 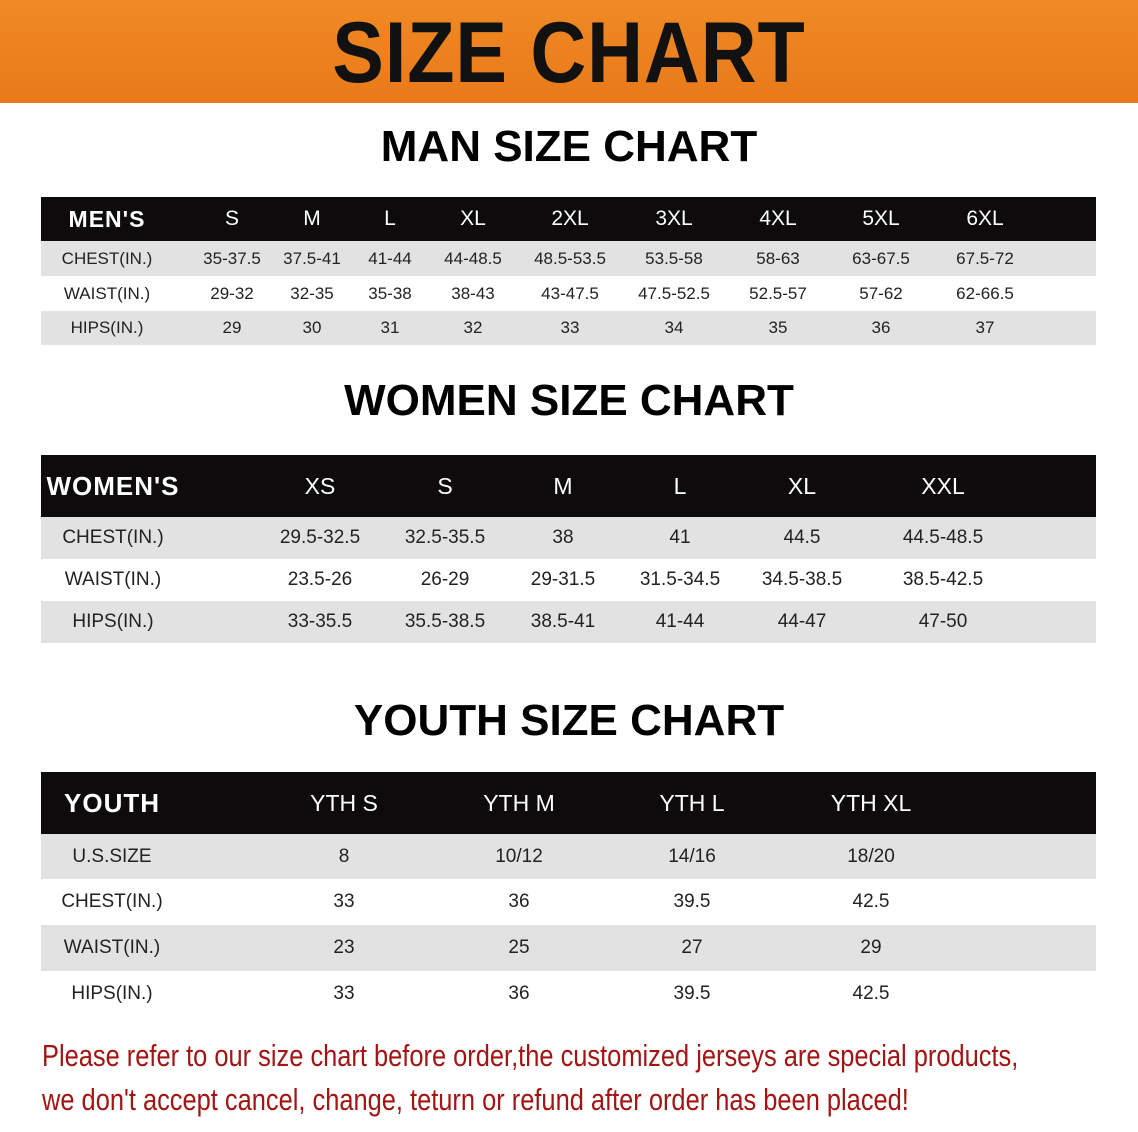 What do you see at coordinates (312, 293) in the screenshot?
I see `table-cell: 32-35` at bounding box center [312, 293].